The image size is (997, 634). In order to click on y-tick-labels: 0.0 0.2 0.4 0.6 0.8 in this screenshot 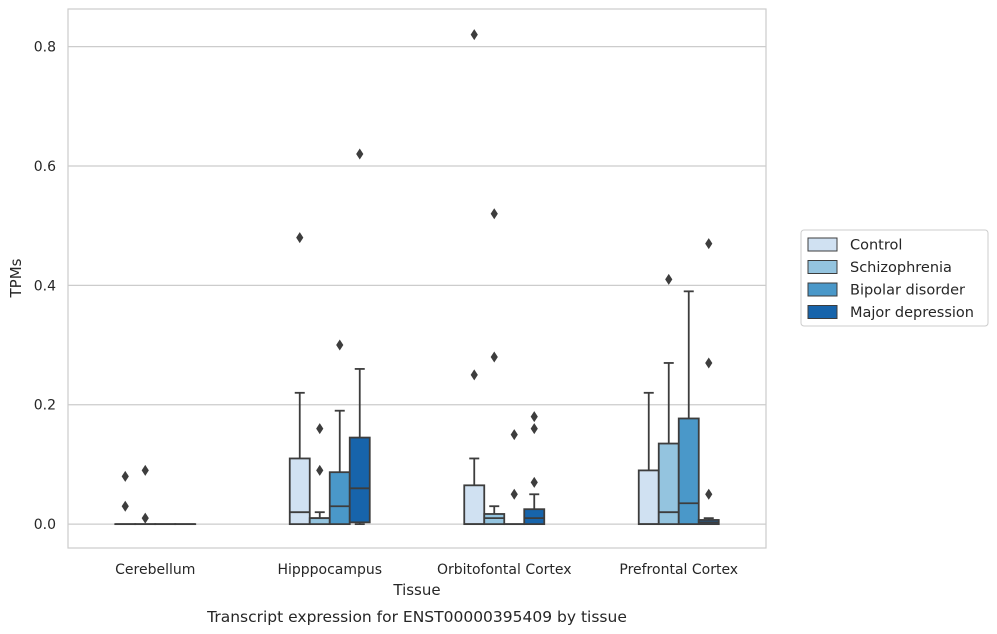, I will do `click(45, 287)`.